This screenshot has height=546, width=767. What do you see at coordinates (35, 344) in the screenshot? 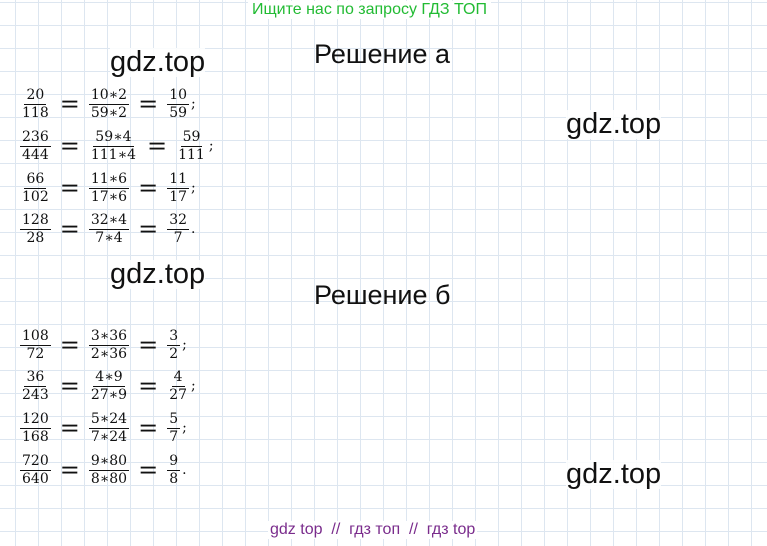
I see `fraction: 108 72` at bounding box center [35, 344].